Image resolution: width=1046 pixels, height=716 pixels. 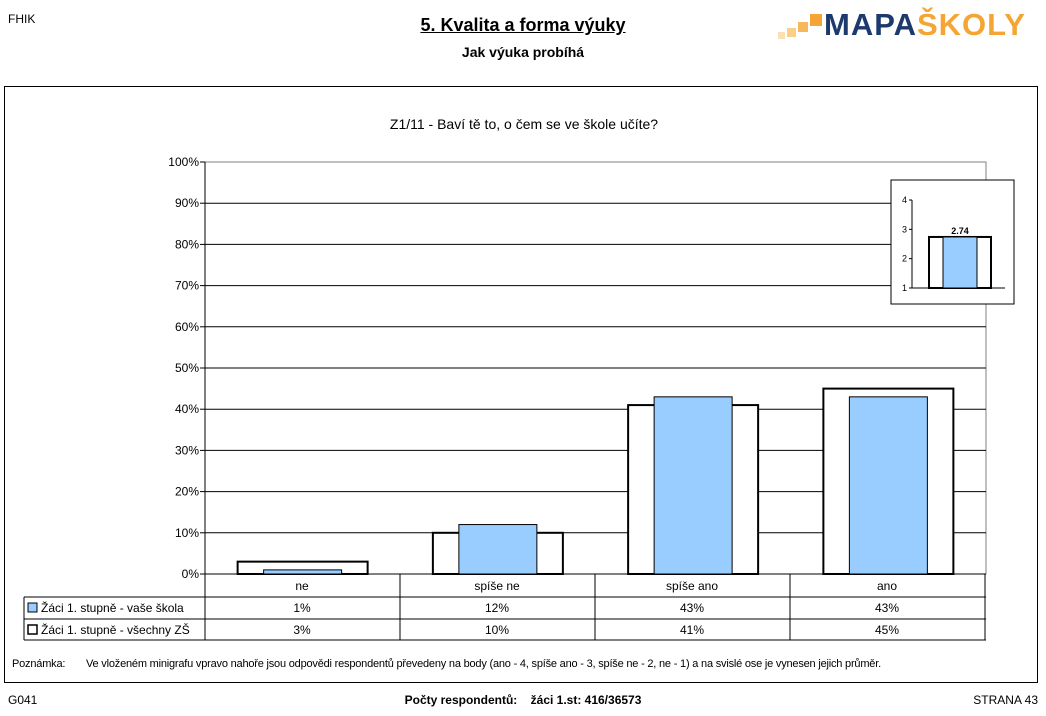 What do you see at coordinates (302, 586) in the screenshot?
I see `category-label: ne` at bounding box center [302, 586].